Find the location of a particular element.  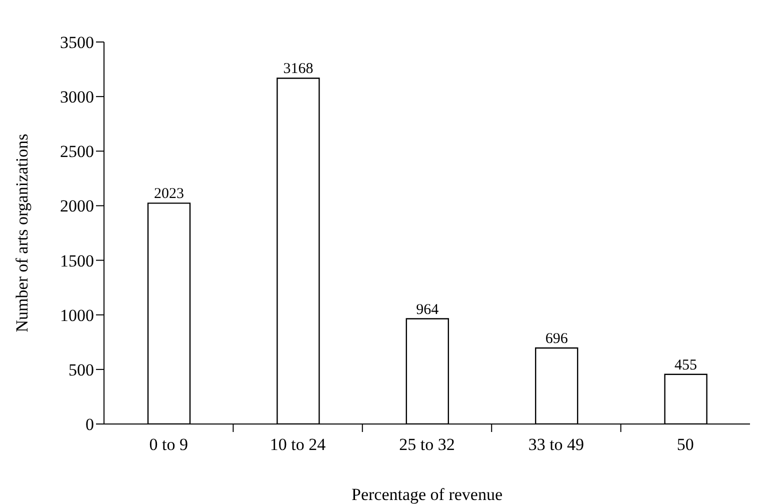

x-tick-label: 50 is located at coordinates (685, 444).